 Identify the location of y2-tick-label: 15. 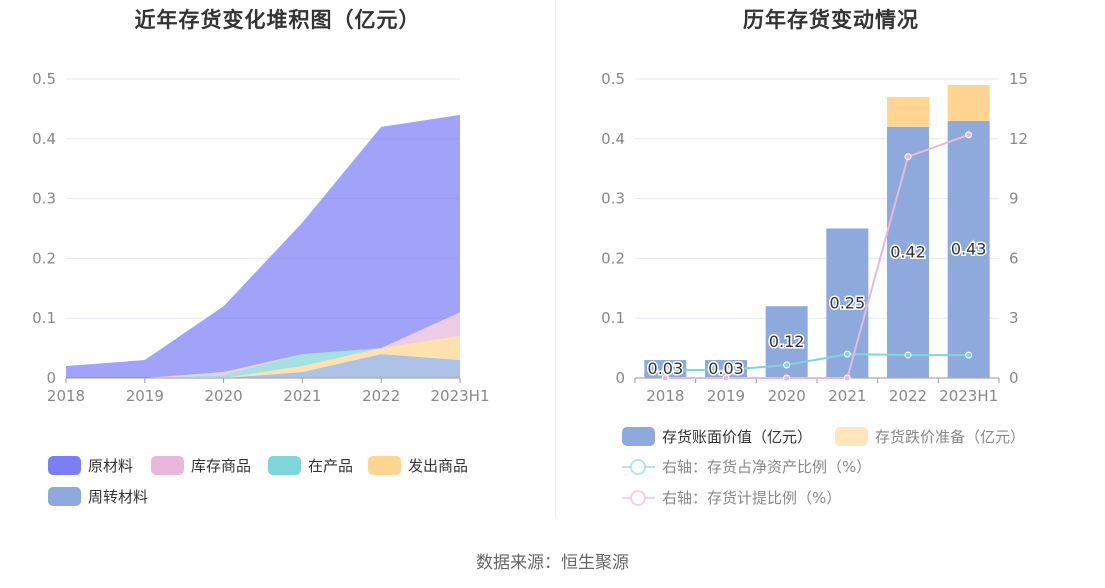
(1018, 79).